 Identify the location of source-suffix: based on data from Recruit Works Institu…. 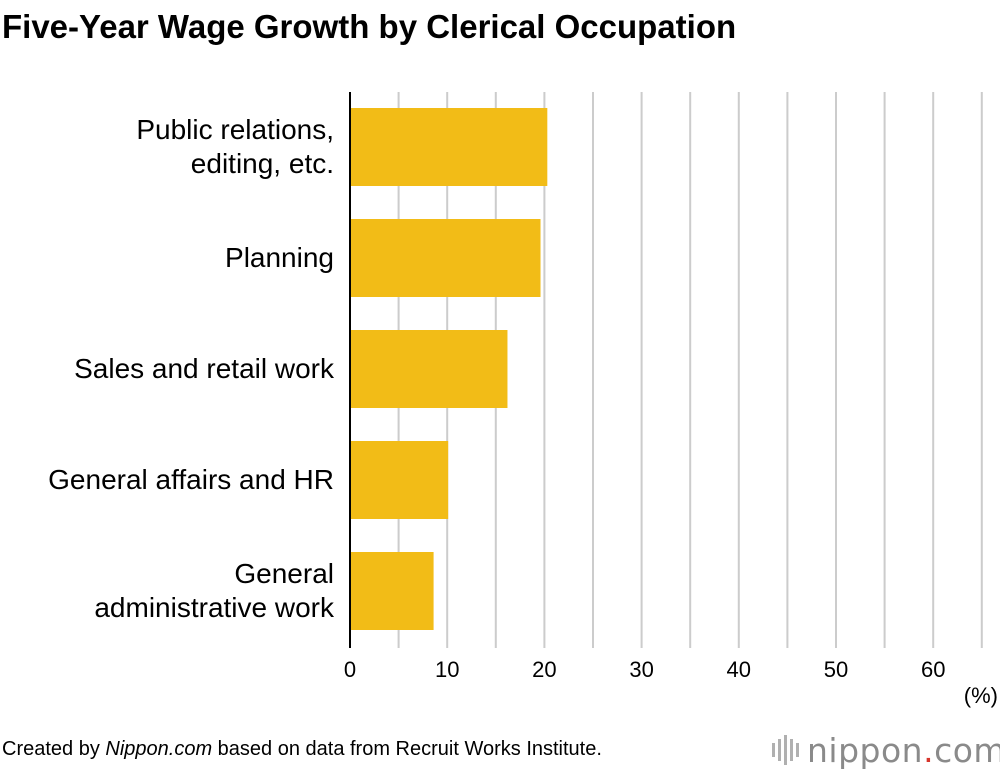
(407, 749).